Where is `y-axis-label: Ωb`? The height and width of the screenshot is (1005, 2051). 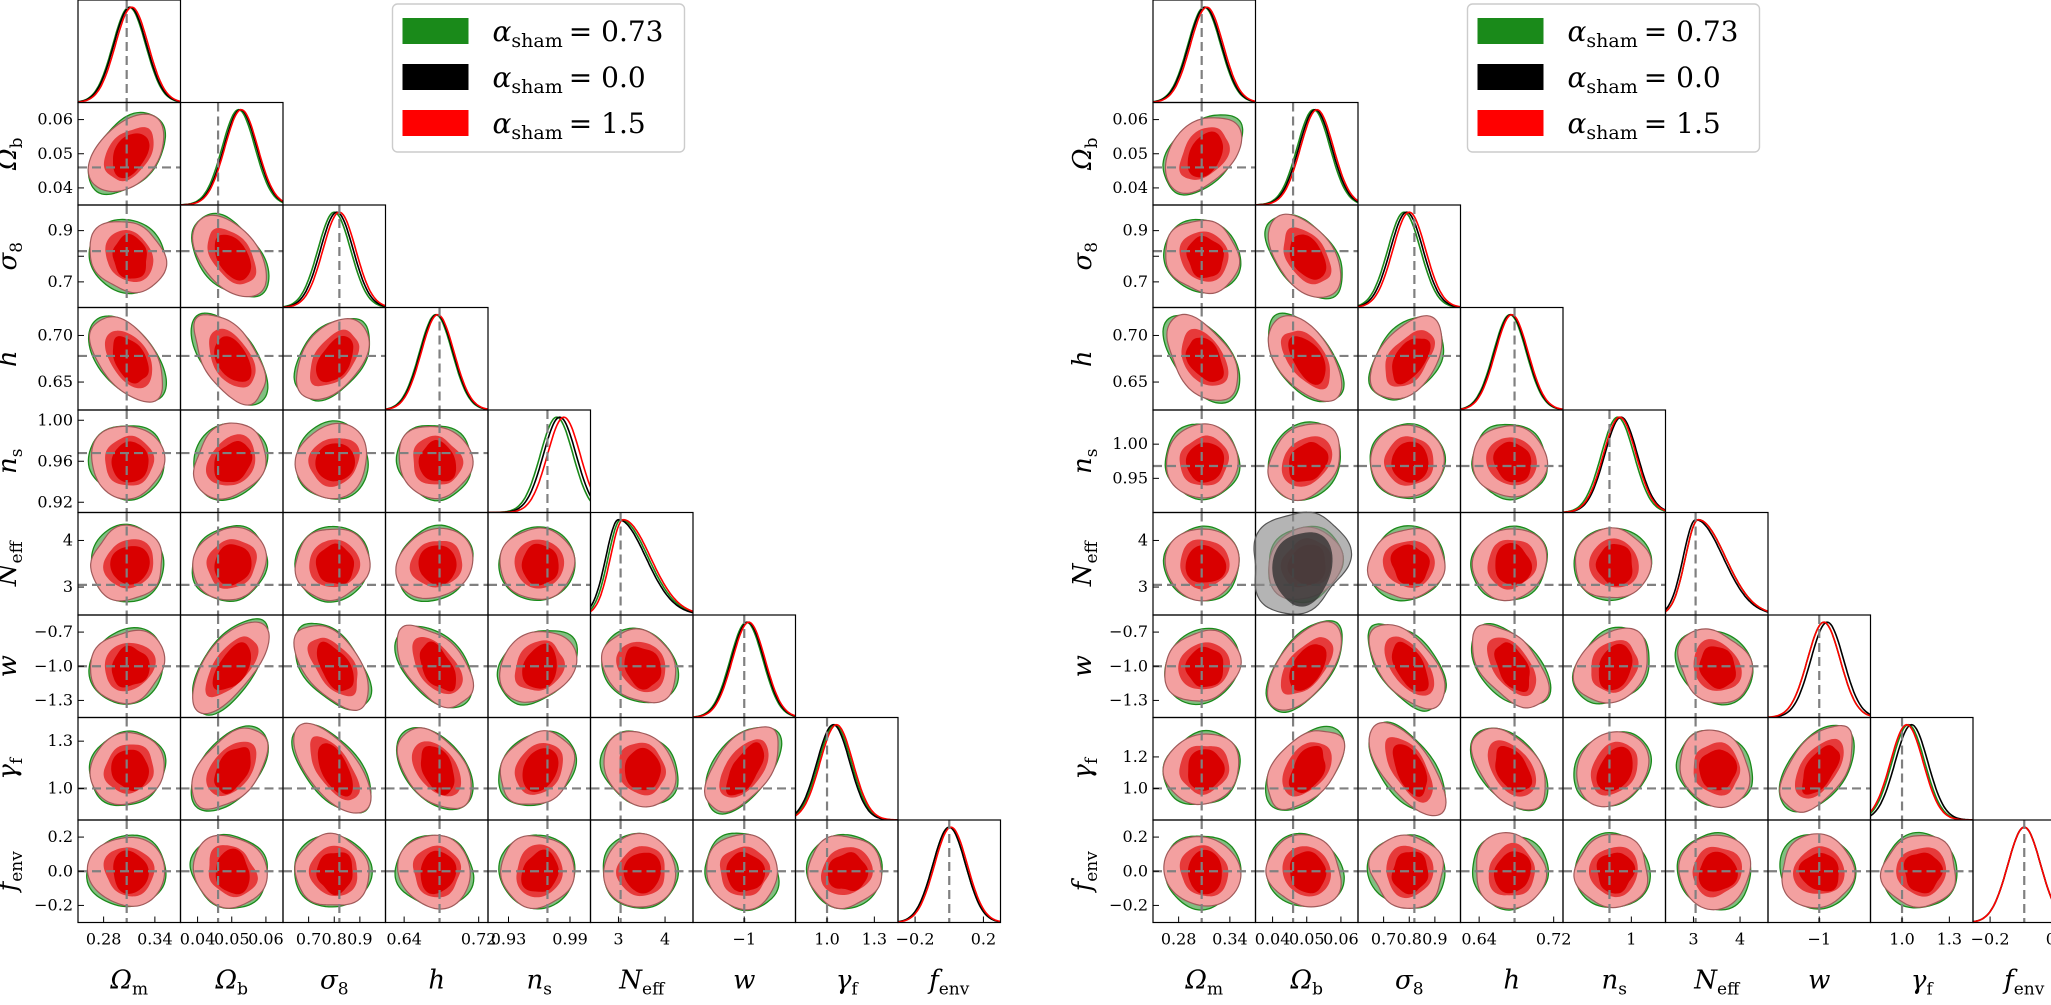
y-axis-label: Ωb is located at coordinates (1085, 154).